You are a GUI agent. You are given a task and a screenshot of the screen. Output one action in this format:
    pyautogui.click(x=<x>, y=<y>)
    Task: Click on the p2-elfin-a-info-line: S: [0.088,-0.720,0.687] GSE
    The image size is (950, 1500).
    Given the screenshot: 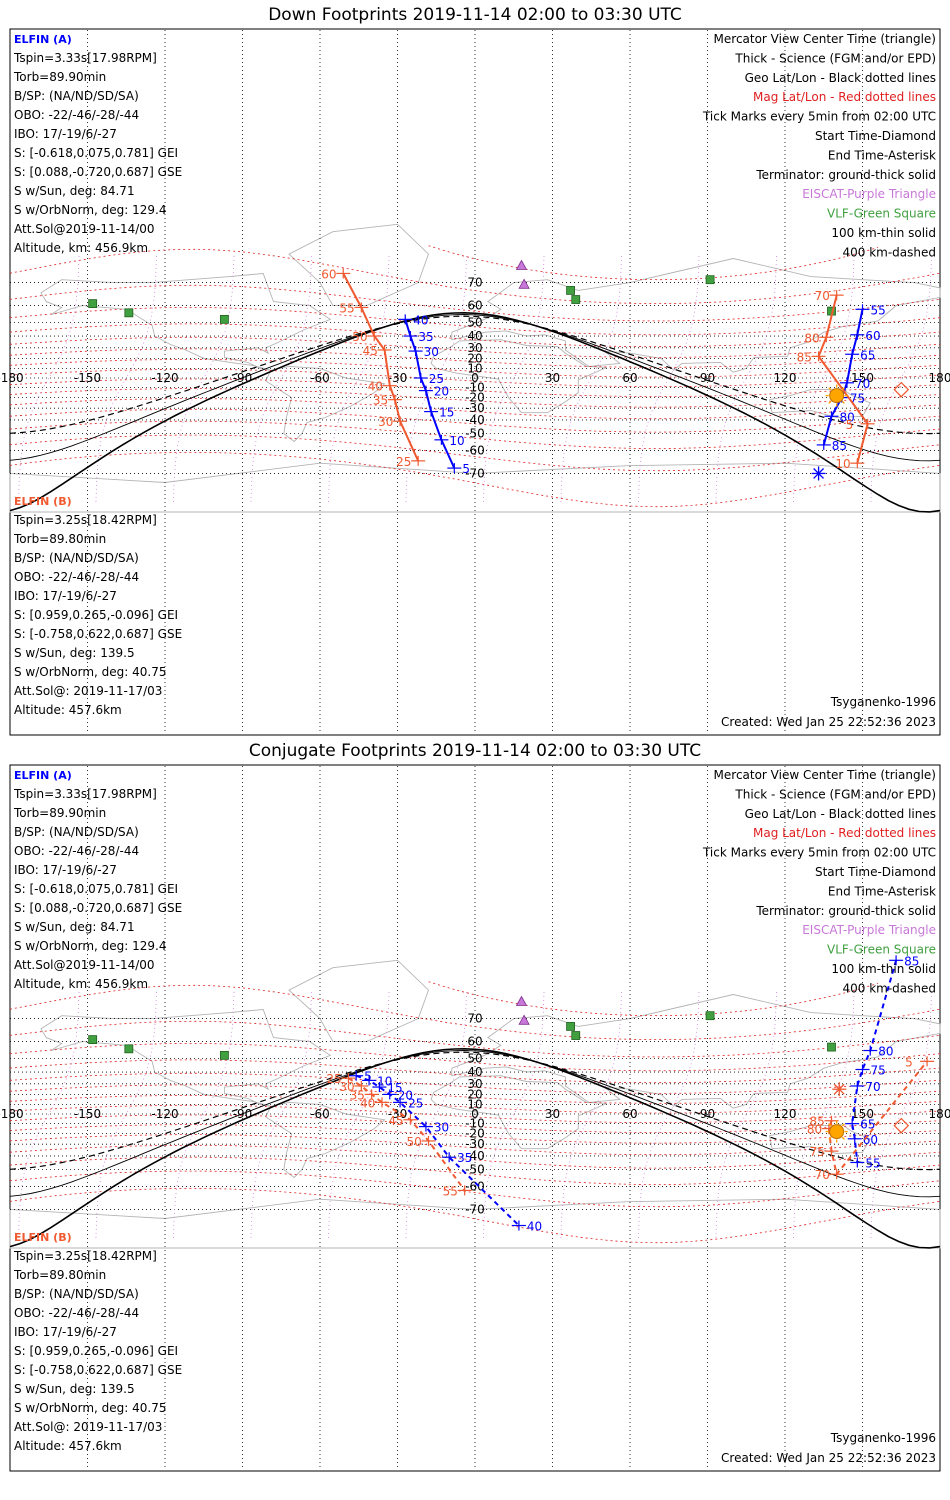 What is the action you would take?
    pyautogui.click(x=98, y=908)
    